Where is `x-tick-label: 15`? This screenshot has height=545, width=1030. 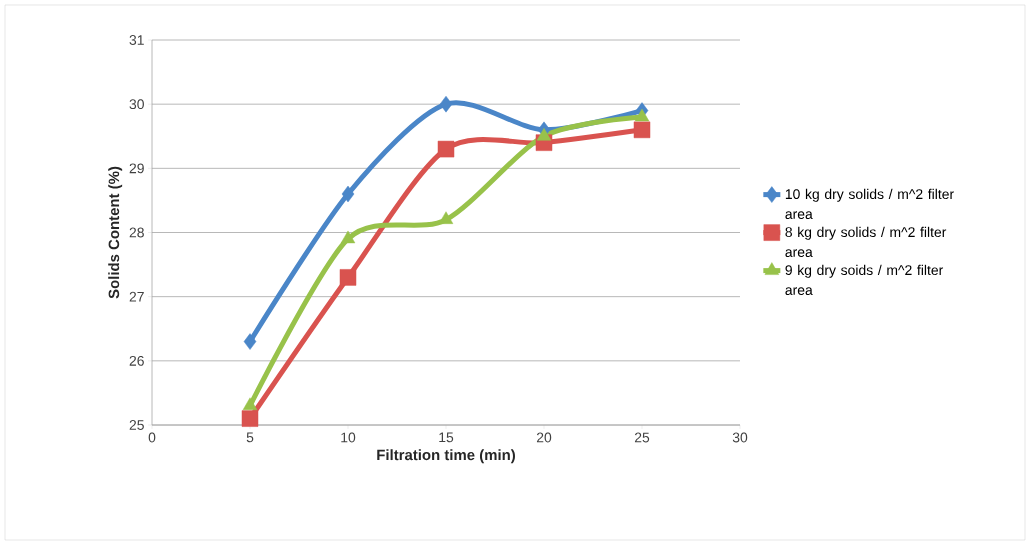 x-tick-label: 15 is located at coordinates (446, 437).